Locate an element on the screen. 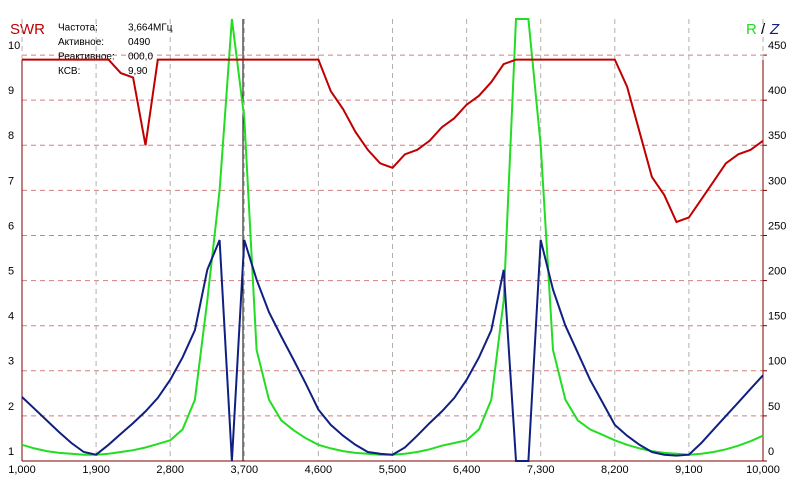 The width and height of the screenshot is (811, 496). readout-label: Реактивное: is located at coordinates (86, 57).